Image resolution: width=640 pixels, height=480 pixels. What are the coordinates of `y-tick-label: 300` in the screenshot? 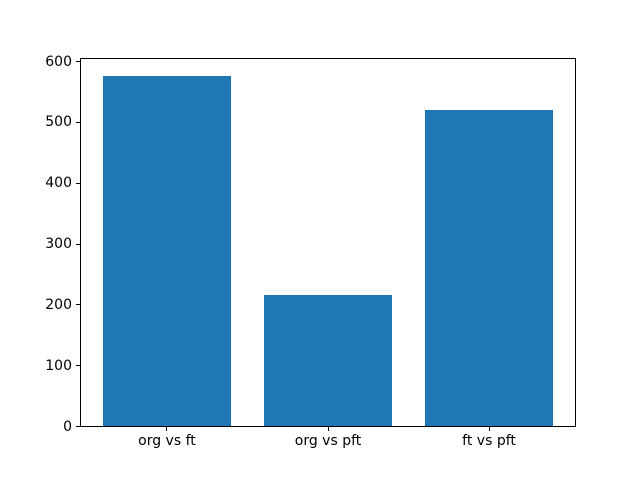 It's located at (58, 244).